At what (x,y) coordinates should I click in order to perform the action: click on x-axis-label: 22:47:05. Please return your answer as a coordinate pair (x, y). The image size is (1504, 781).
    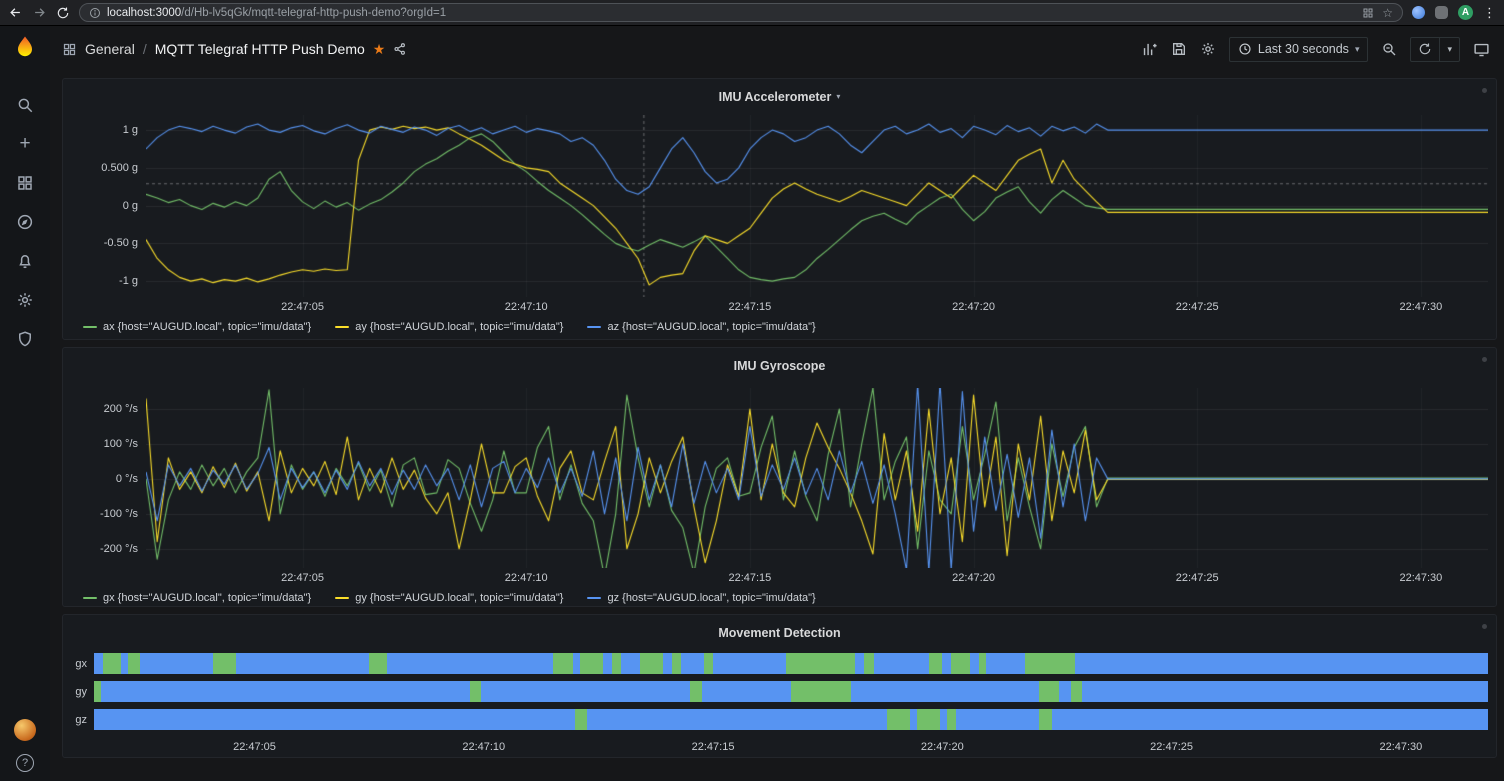
    Looking at the image, I should click on (302, 307).